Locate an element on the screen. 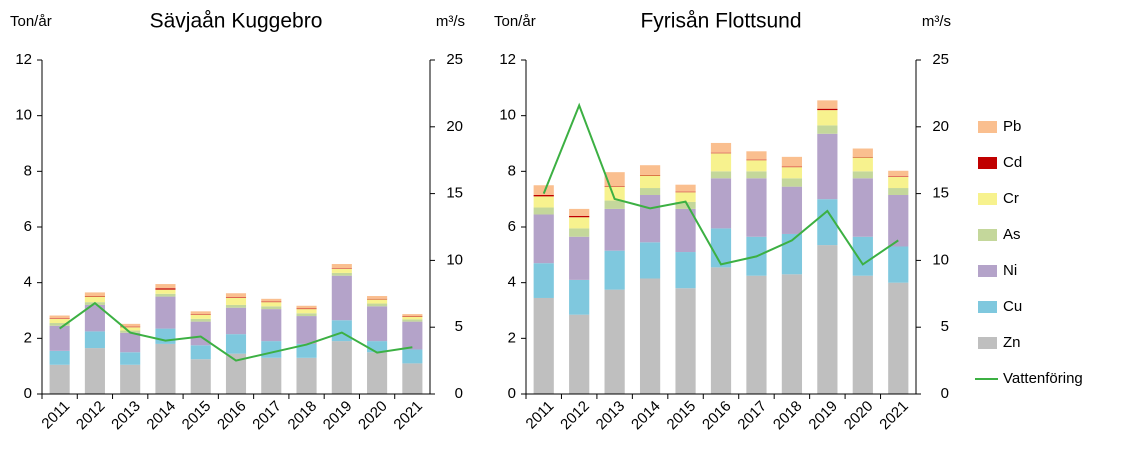 The image size is (1129, 450). y-tick-label: 0 is located at coordinates (28, 393).